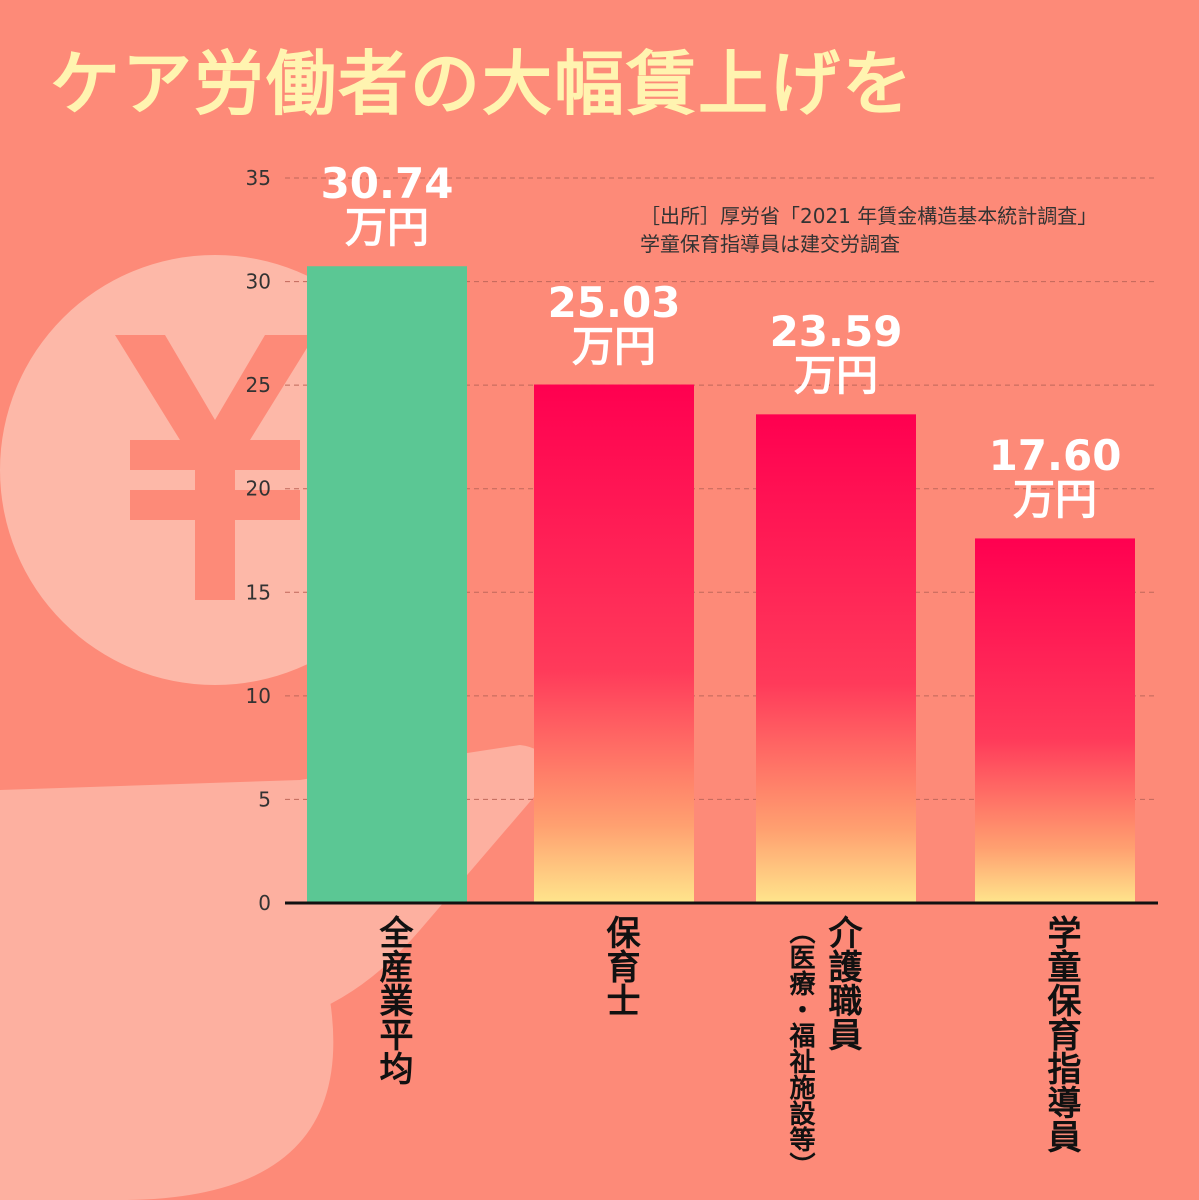 This screenshot has width=1199, height=1200. Describe the element at coordinates (258, 696) in the screenshot. I see `y-tick-label: 10` at that location.